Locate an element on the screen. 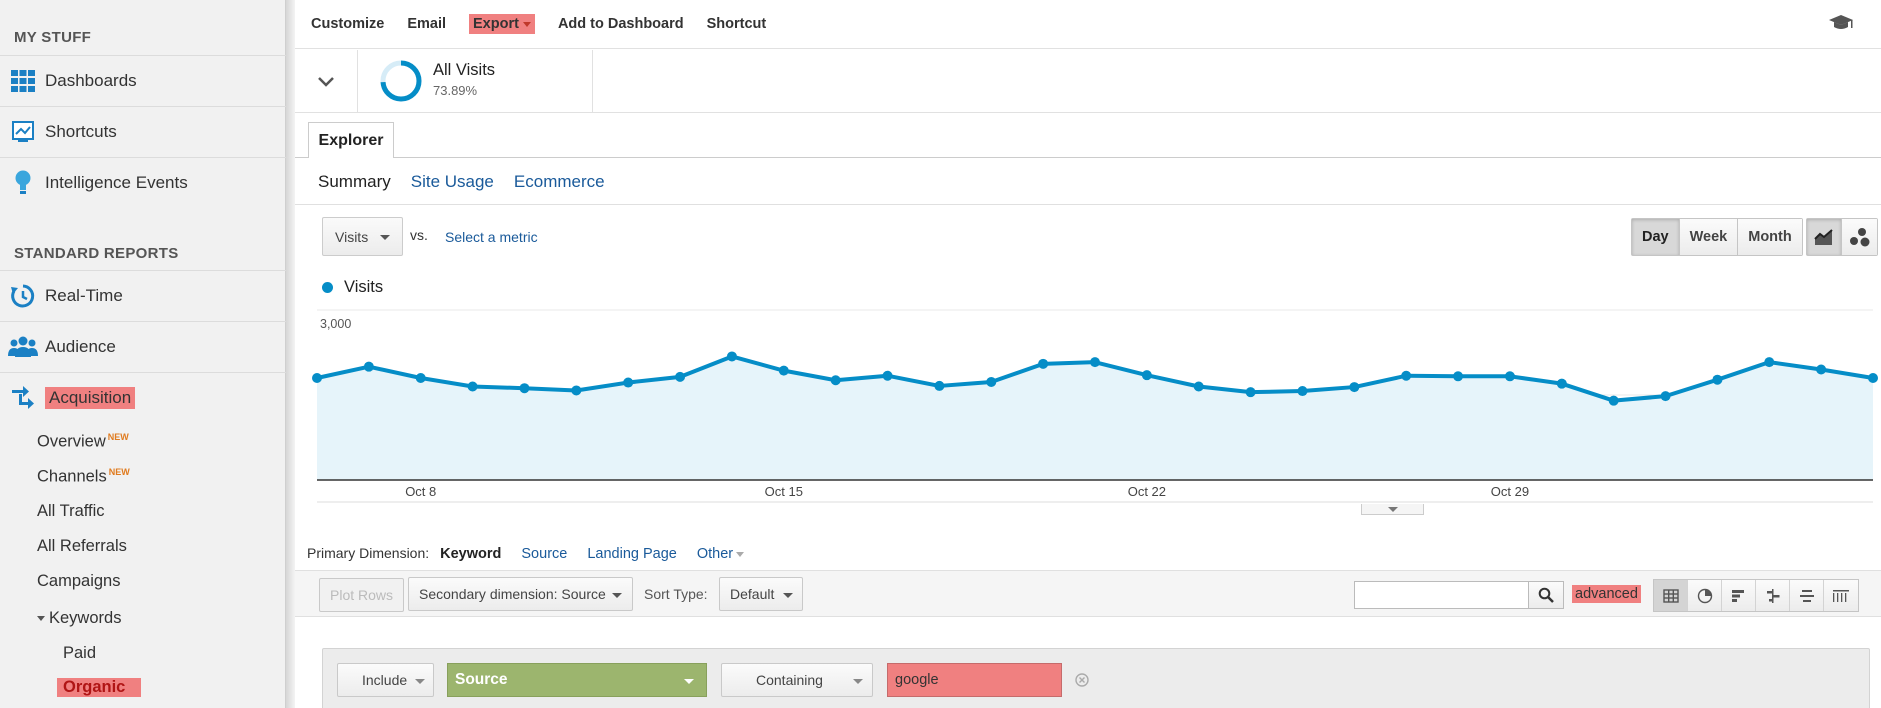 The height and width of the screenshot is (708, 1881). period-day-button: Day is located at coordinates (1656, 237).